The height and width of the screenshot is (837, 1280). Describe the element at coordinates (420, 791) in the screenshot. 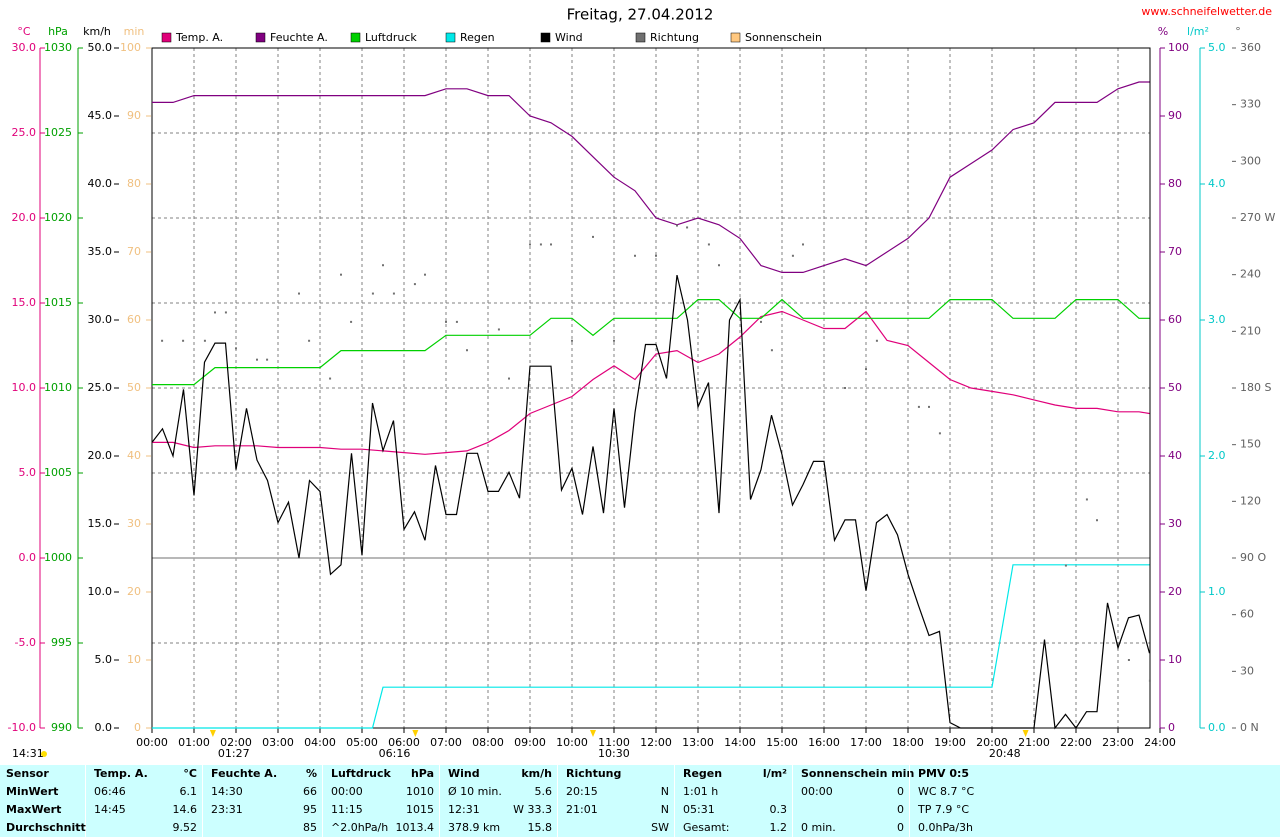

I see `cell-text: 1010` at that location.